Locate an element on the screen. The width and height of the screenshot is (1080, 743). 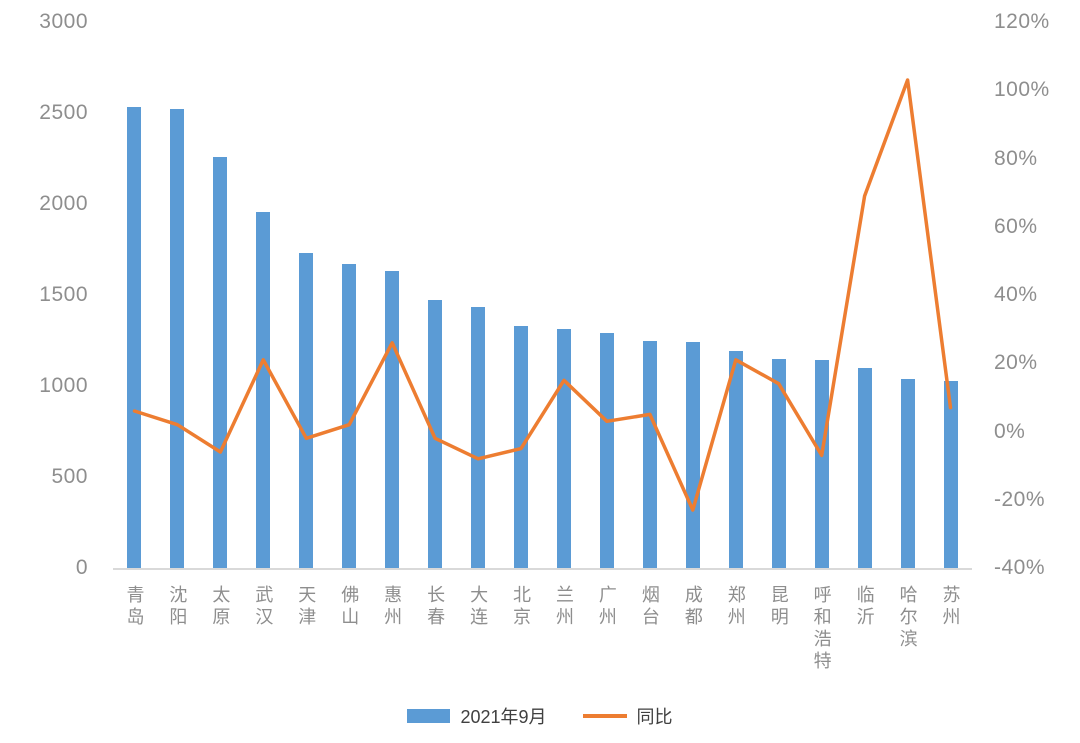
y-axis-left-tick: 0 is located at coordinates (81, 567).